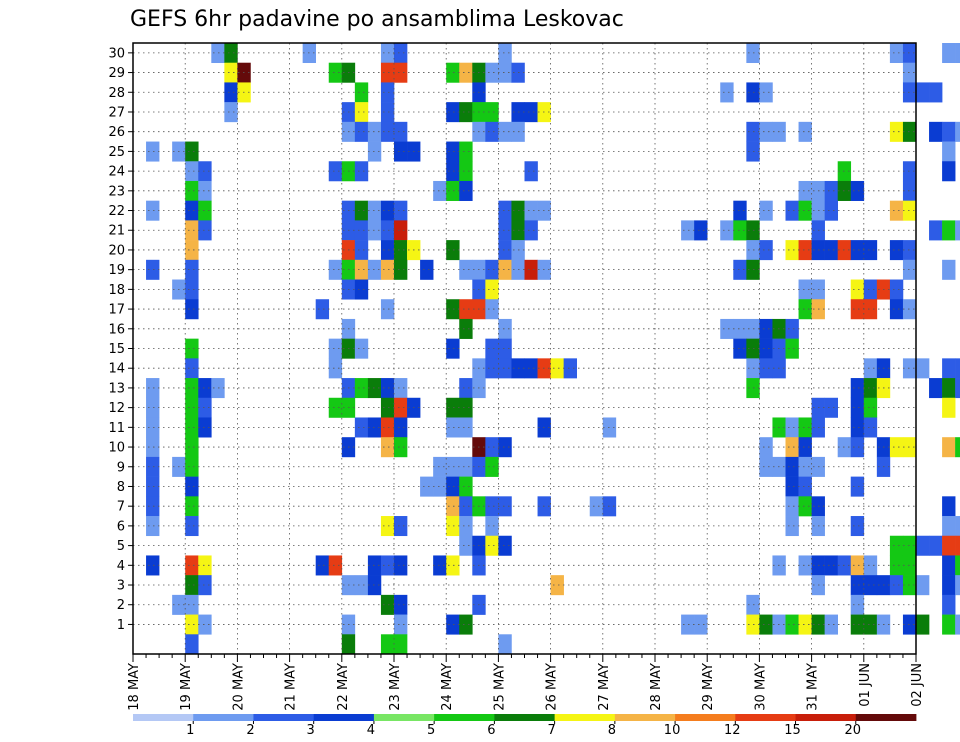 The width and height of the screenshot is (960, 742). What do you see at coordinates (792, 730) in the screenshot?
I see `legend-label: 15` at bounding box center [792, 730].